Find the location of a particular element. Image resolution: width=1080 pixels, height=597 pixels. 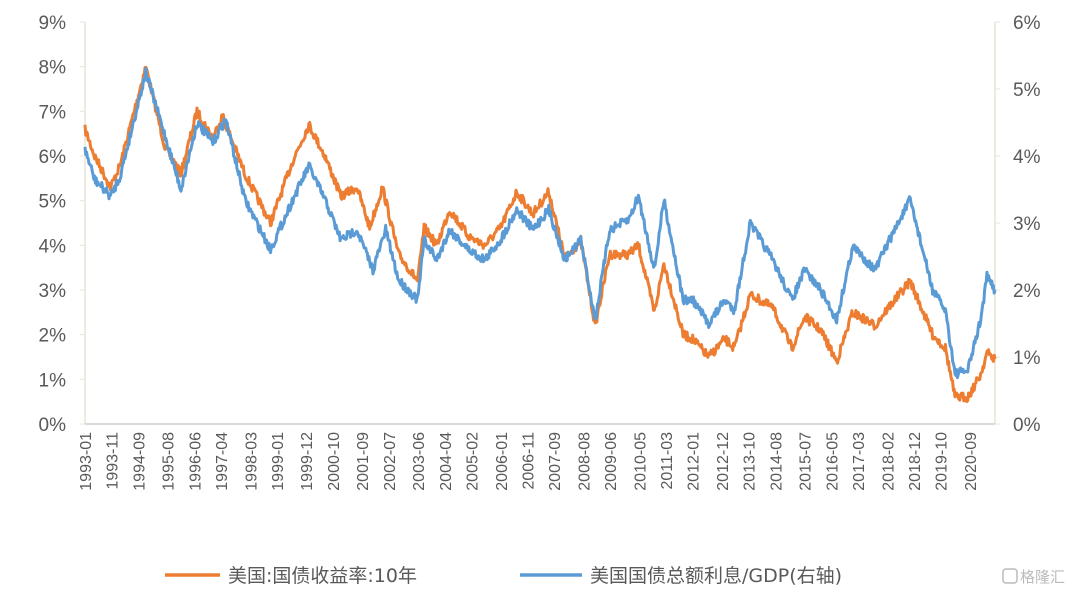

x-tick-label: 2006-01 is located at coordinates (502, 461).